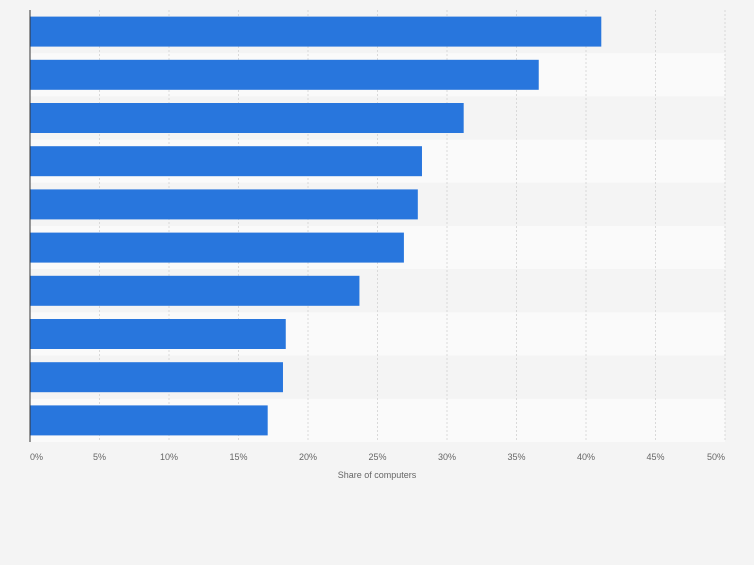 Image resolution: width=754 pixels, height=565 pixels. Describe the element at coordinates (447, 457) in the screenshot. I see `x-tick-label: 30%` at that location.